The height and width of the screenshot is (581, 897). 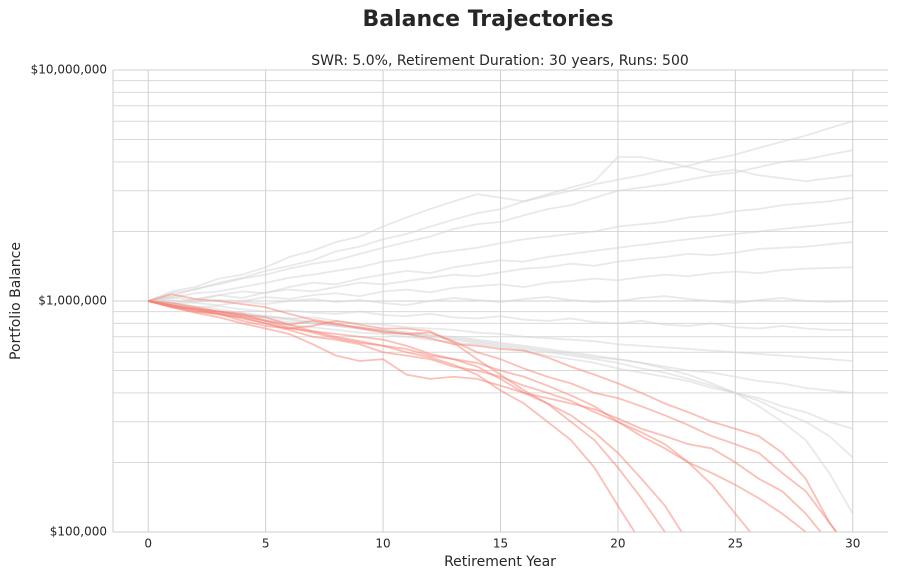 What do you see at coordinates (735, 544) in the screenshot?
I see `x-tick-label: 25` at bounding box center [735, 544].